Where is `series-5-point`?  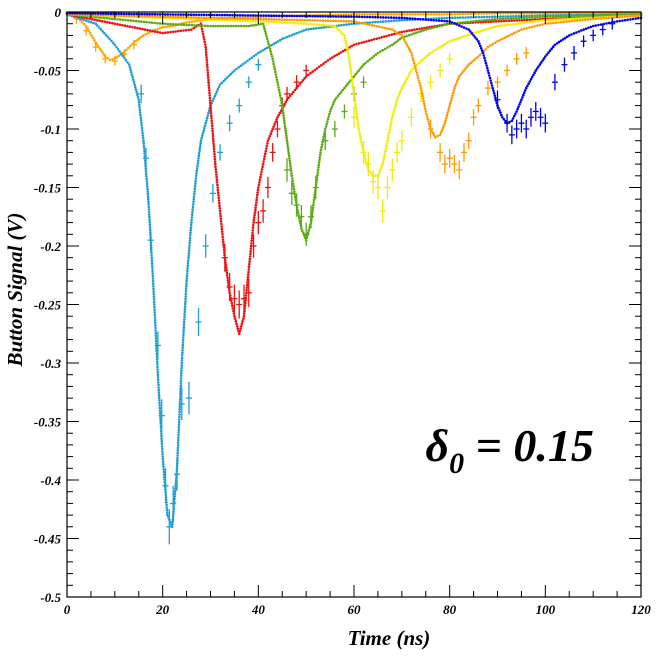
series-5-point is located at coordinates (526, 53).